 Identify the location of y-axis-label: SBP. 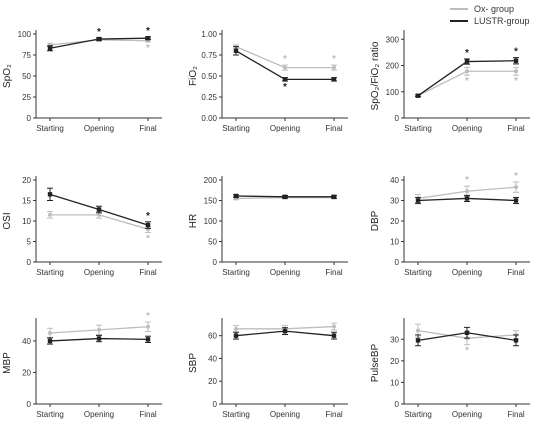
(193, 363).